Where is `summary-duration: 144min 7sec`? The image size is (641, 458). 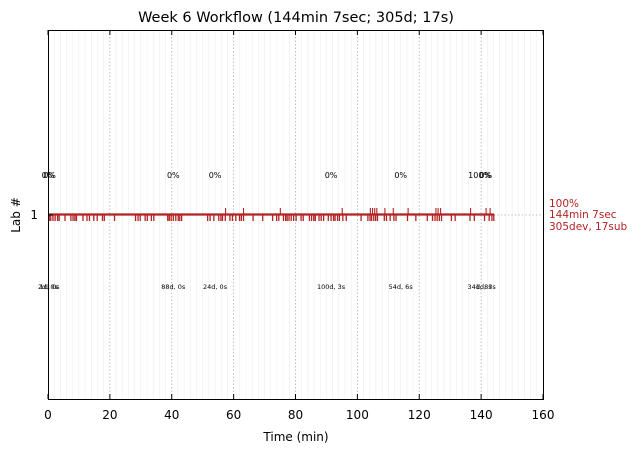
summary-duration: 144min 7sec is located at coordinates (583, 215).